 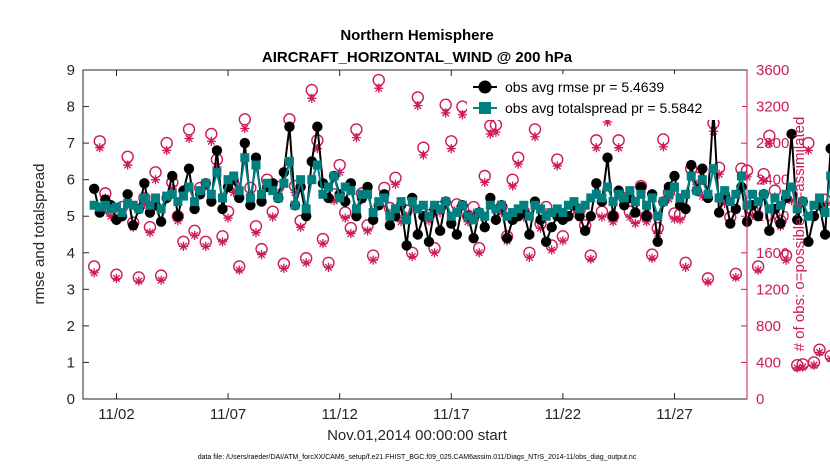 I want to click on y-right-tick-label: 3200, so click(x=772, y=107).